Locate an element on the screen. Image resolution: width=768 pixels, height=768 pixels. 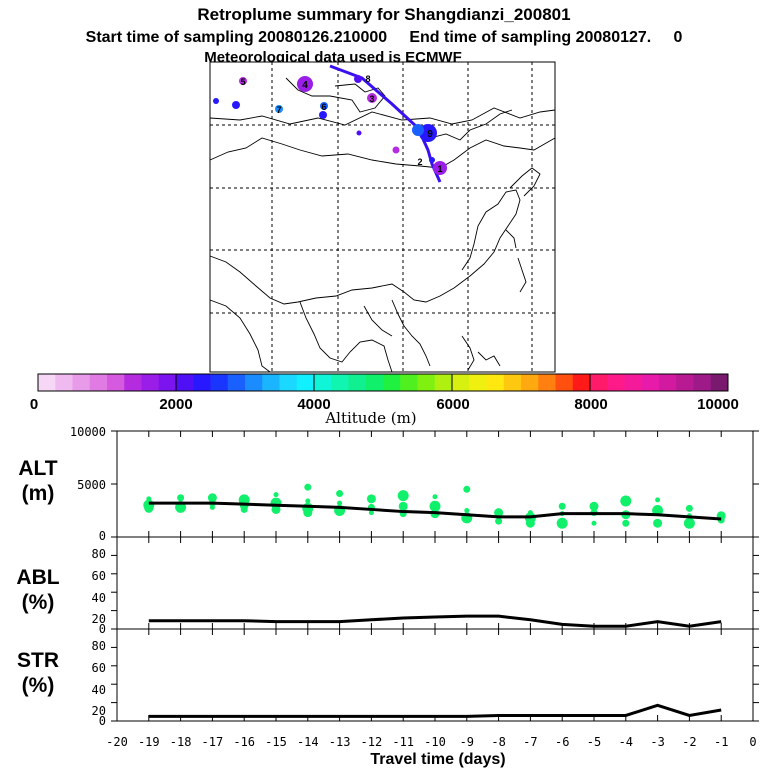
abl-panel: ABL (%) 80 60 40 20 0 is located at coordinates (387, 586).